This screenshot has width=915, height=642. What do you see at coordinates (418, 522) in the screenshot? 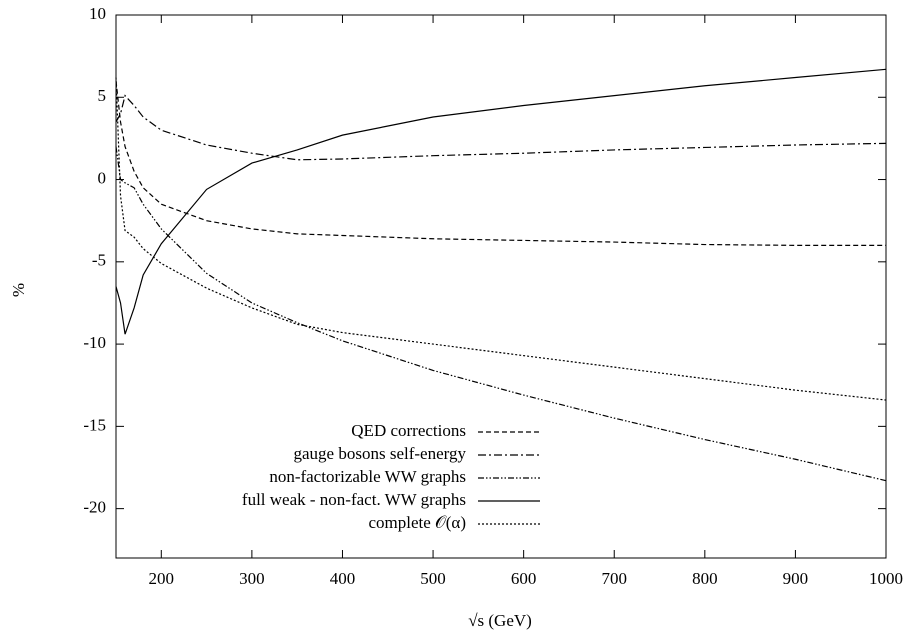
I see `legend-label: complete 𝒪(α)` at bounding box center [418, 522].